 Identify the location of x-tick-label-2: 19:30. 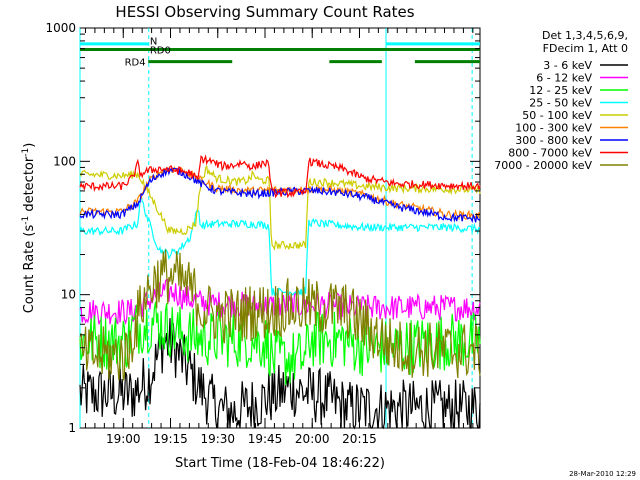
(217, 439).